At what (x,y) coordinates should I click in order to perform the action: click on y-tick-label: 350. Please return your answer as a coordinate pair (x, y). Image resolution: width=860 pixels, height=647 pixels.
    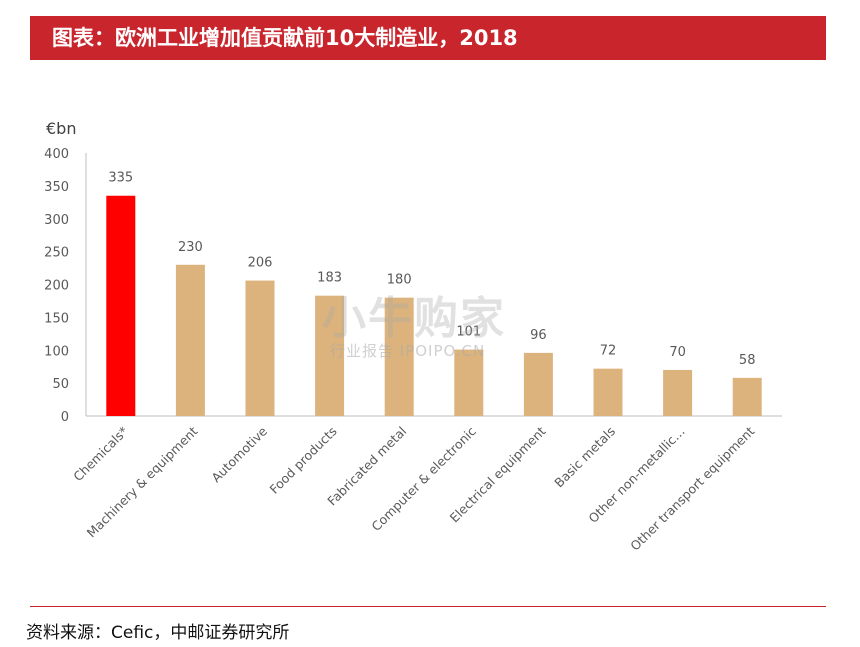
    Looking at the image, I should click on (56, 187).